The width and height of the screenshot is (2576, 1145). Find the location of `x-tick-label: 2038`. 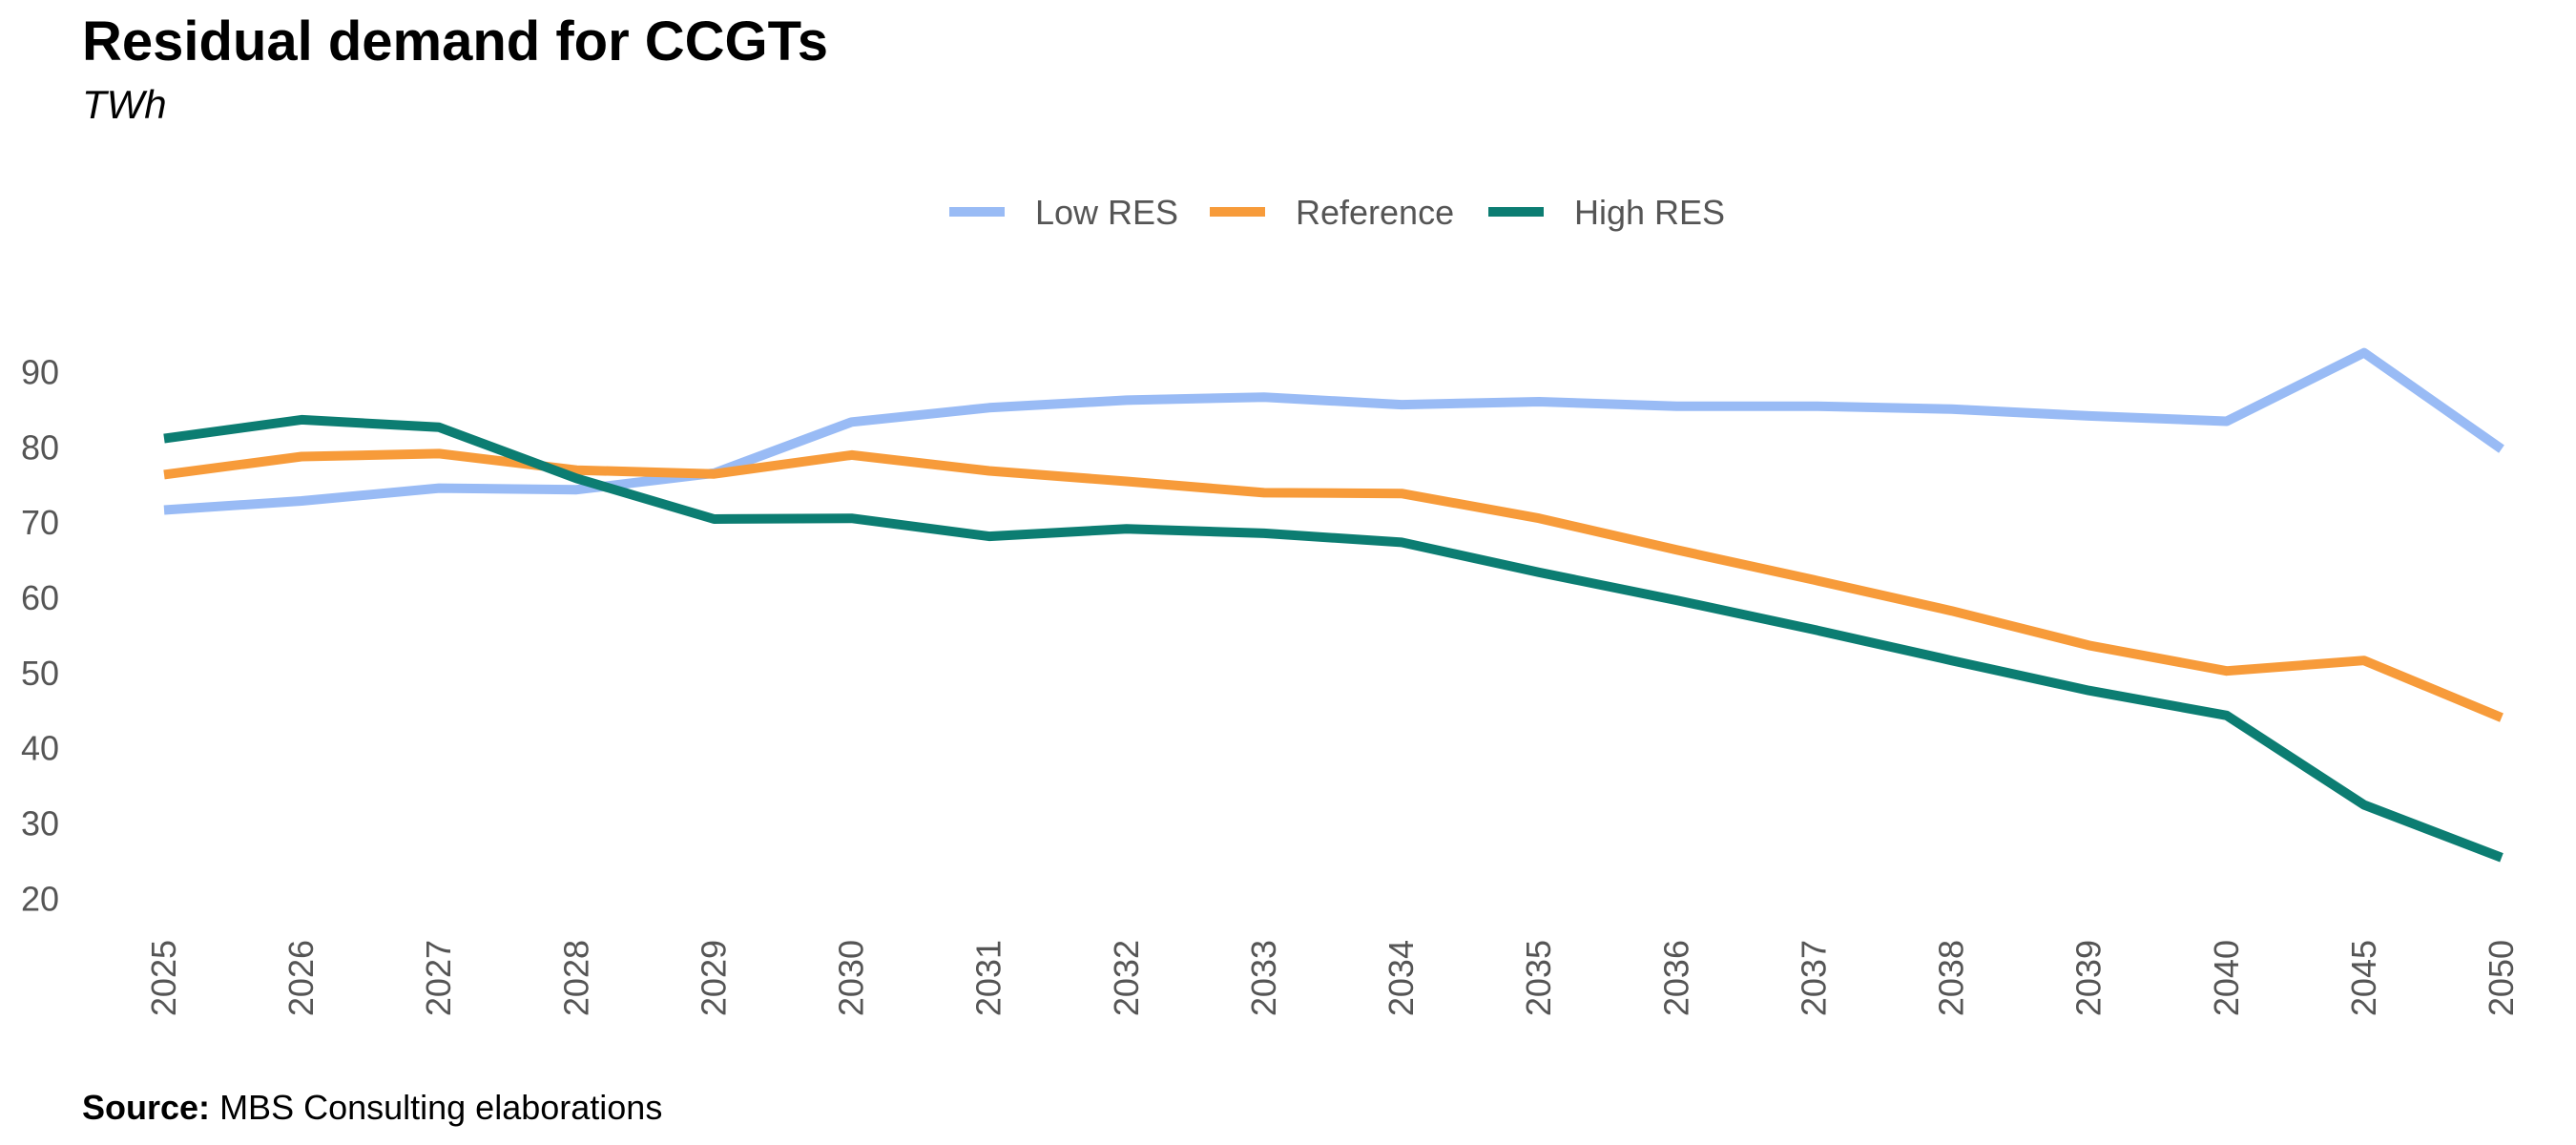

x-tick-label: 2038 is located at coordinates (1951, 978).